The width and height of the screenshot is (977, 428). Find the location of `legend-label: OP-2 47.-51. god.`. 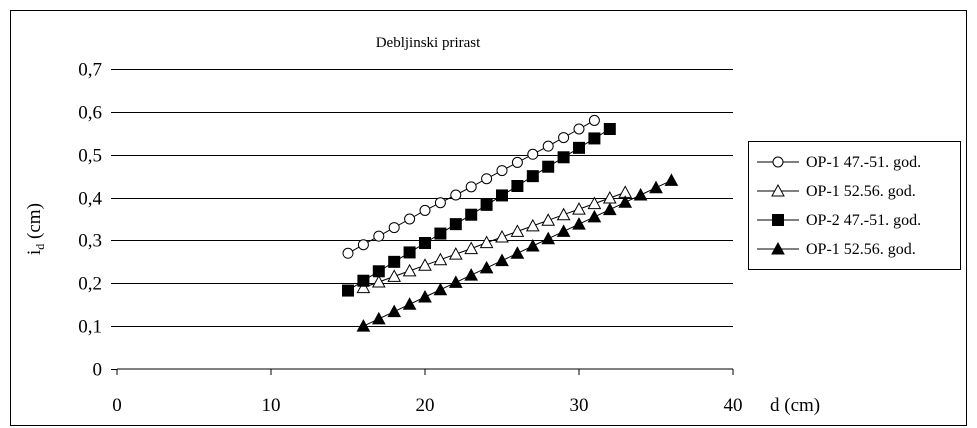

legend-label: OP-2 47.-51. god. is located at coordinates (863, 220).